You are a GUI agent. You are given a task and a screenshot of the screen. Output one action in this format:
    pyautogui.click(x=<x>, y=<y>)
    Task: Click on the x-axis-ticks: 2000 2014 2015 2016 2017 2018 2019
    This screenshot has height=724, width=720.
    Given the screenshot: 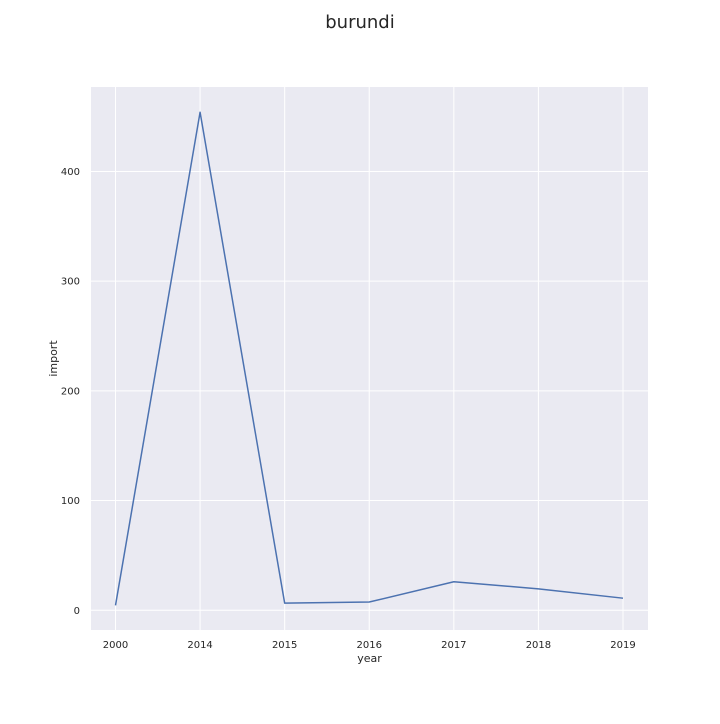 What is the action you would take?
    pyautogui.click(x=369, y=645)
    